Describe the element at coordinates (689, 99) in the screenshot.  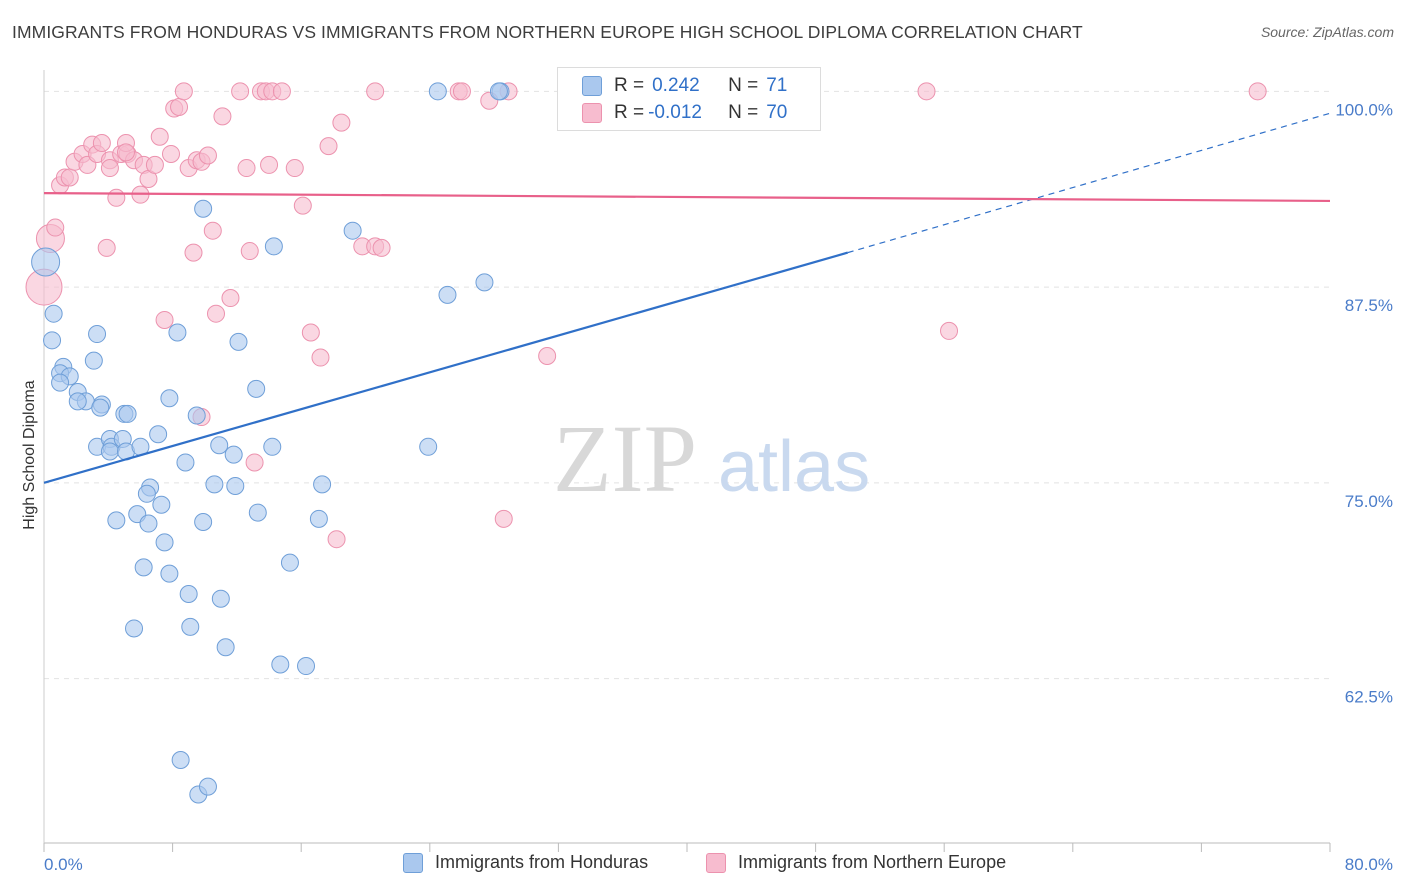
I see `stats-legend: R = 0.242 N = 71 R = -0.012 N = 70` at that location.